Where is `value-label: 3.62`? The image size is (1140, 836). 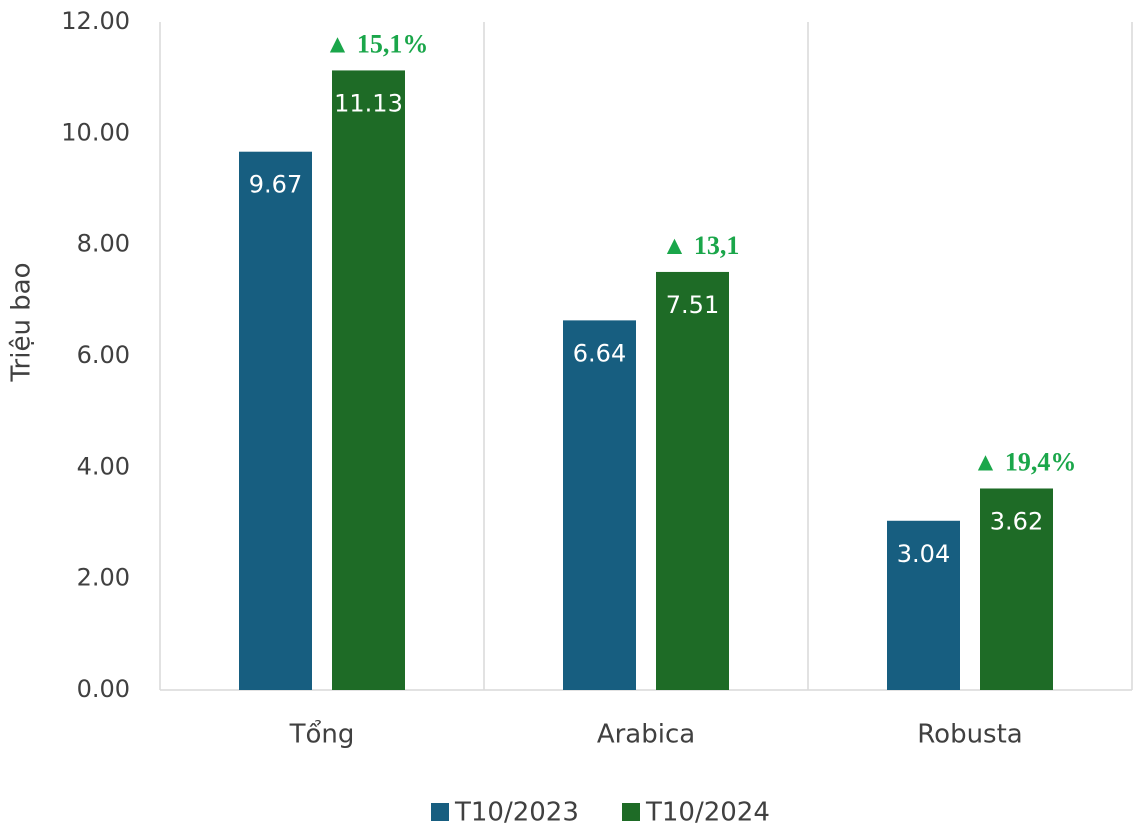
value-label: 3.62 is located at coordinates (1016, 521).